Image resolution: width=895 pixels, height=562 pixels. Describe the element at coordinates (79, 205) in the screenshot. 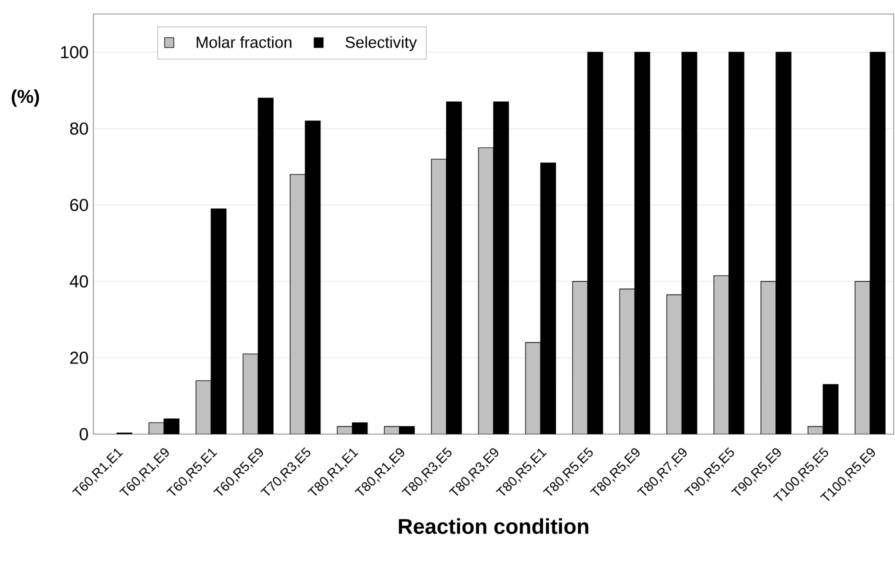

I see `y-tick-label: 60` at that location.